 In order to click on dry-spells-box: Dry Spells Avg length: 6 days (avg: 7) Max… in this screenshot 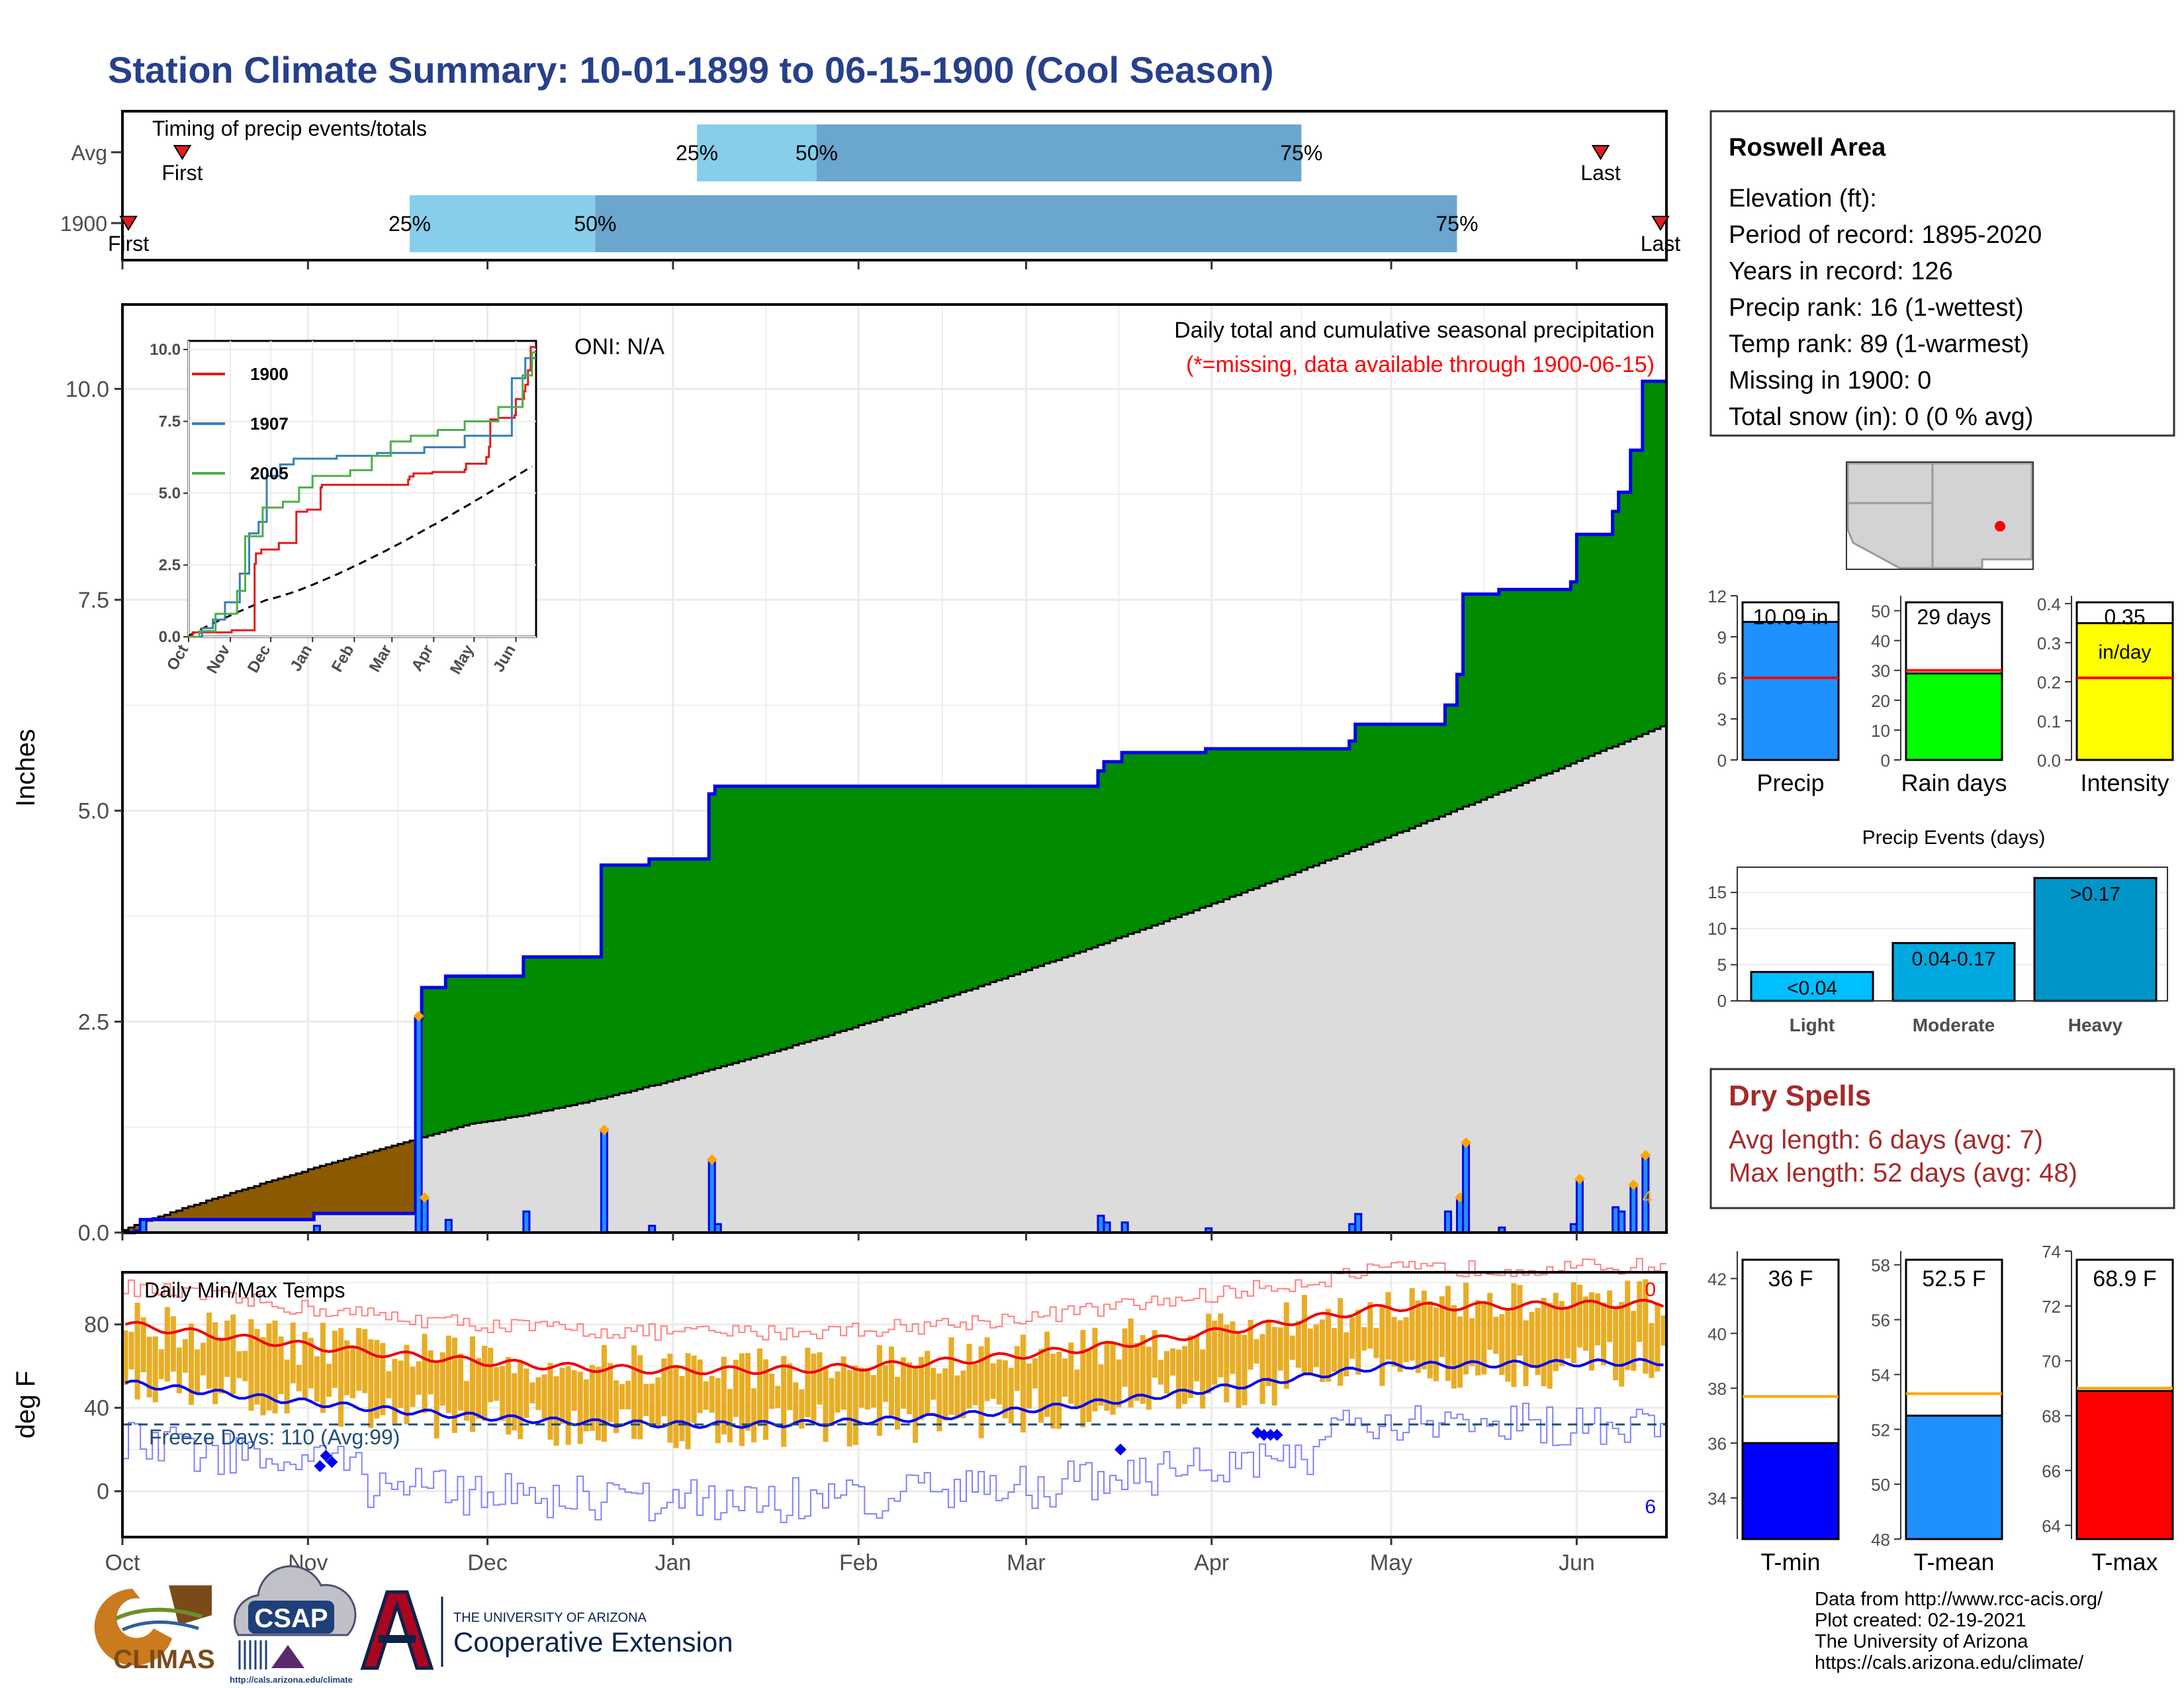, I will do `click(1942, 1138)`.